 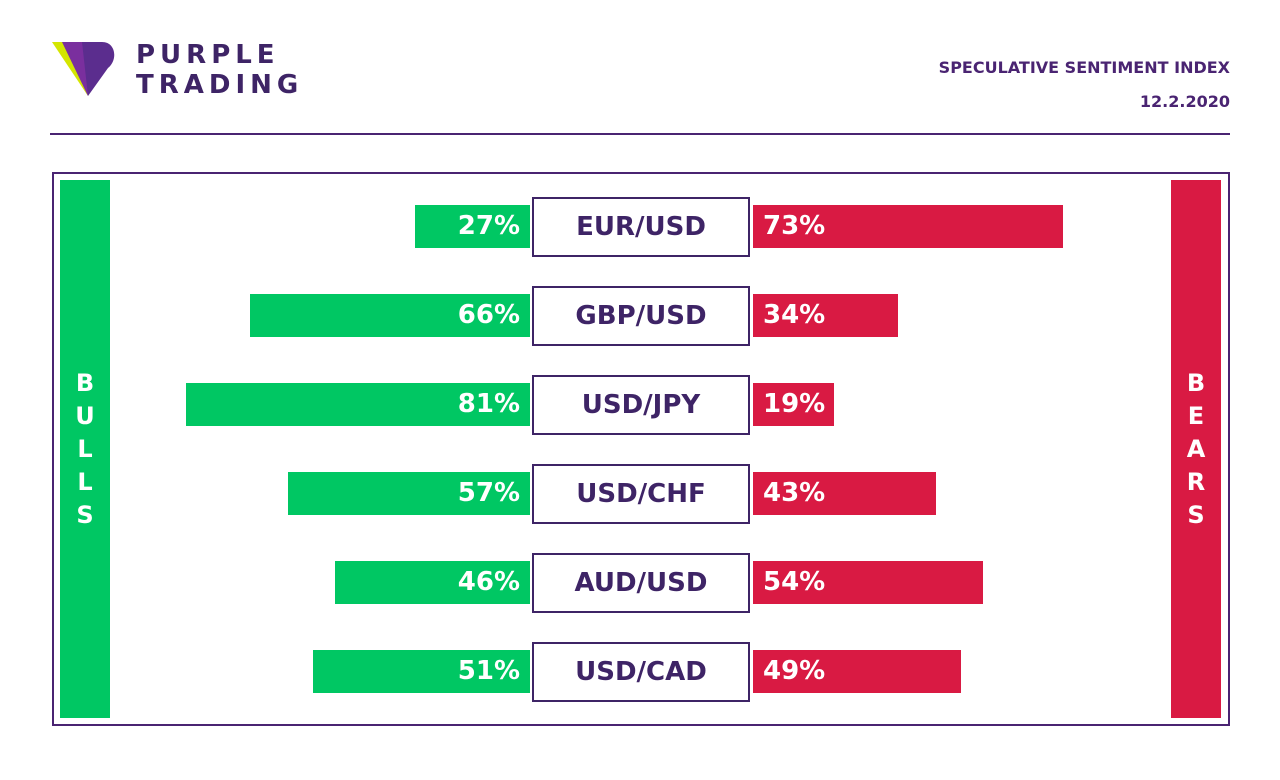 I want to click on bull-value-label: 81%, so click(x=488, y=404).